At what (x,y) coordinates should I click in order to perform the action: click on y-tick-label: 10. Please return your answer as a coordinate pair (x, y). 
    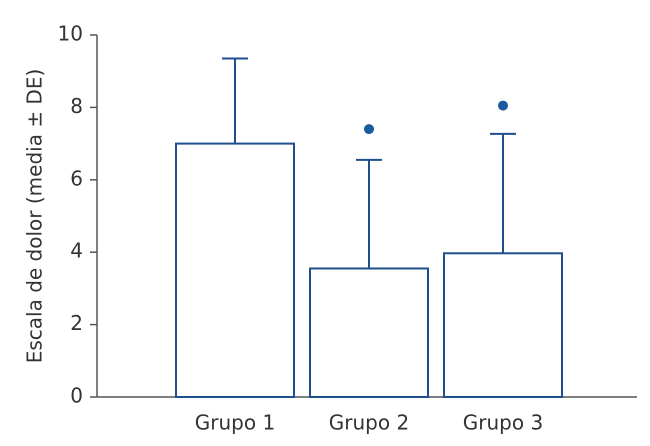
    Looking at the image, I should click on (70, 34).